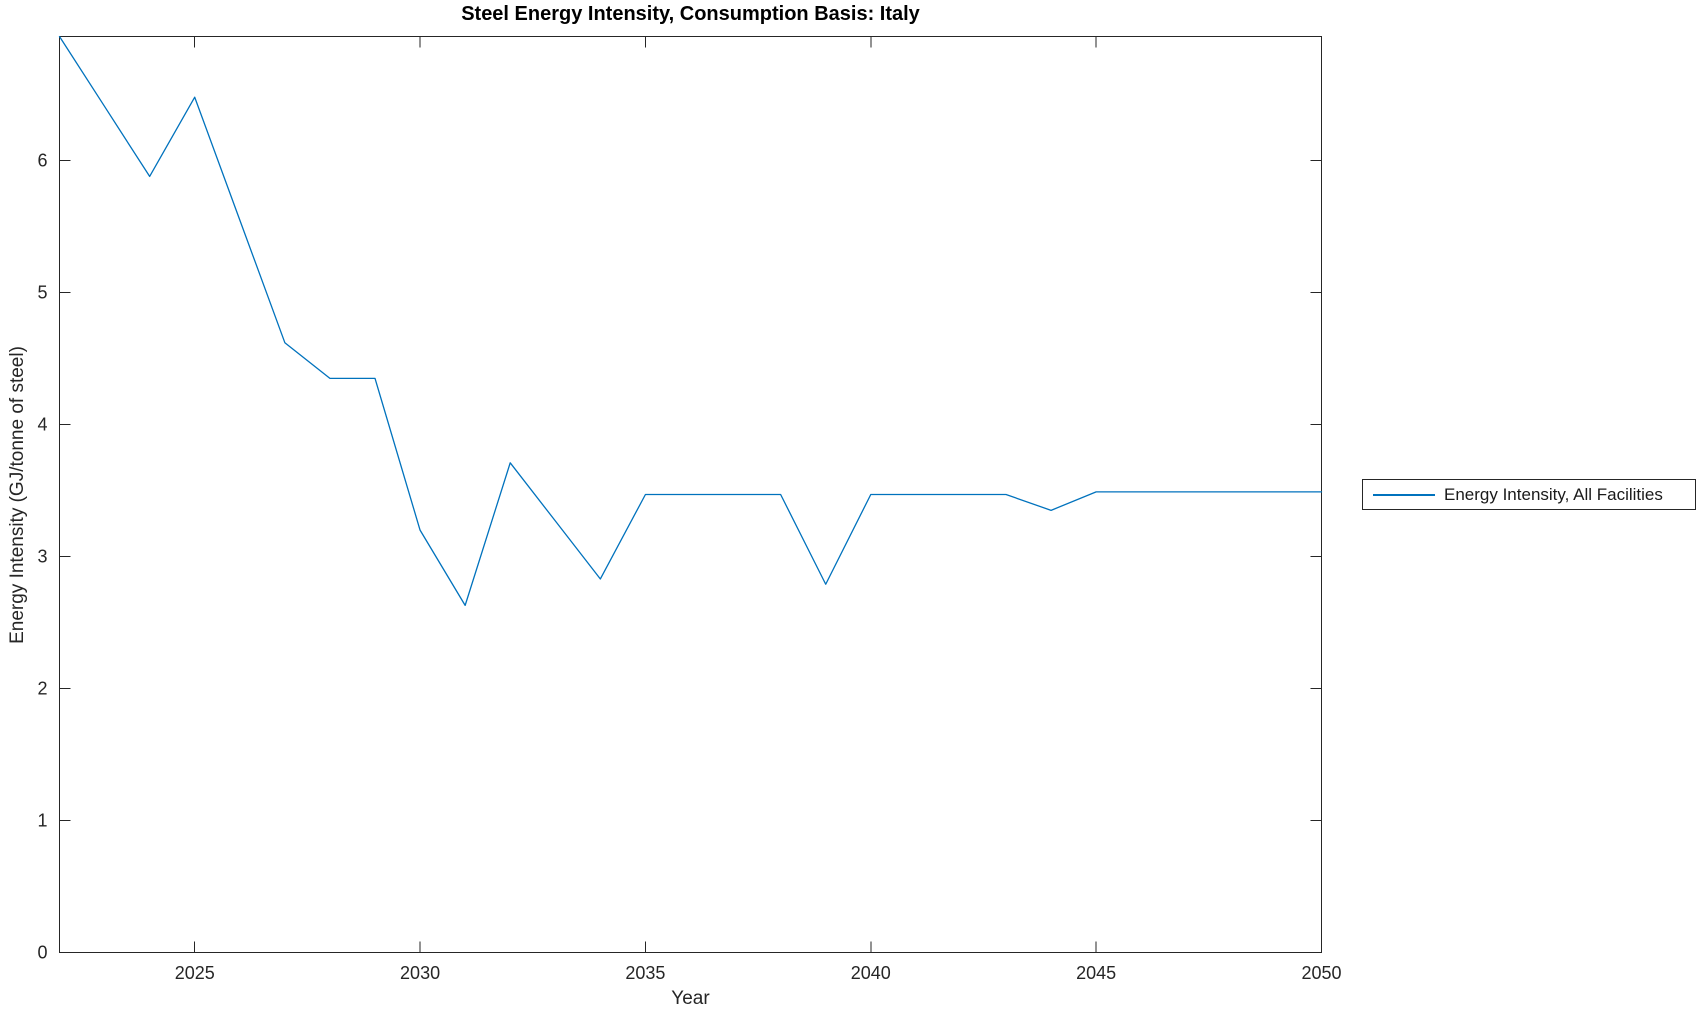 This screenshot has width=1703, height=1021. What do you see at coordinates (645, 973) in the screenshot?
I see `x-tick-label: 2035` at bounding box center [645, 973].